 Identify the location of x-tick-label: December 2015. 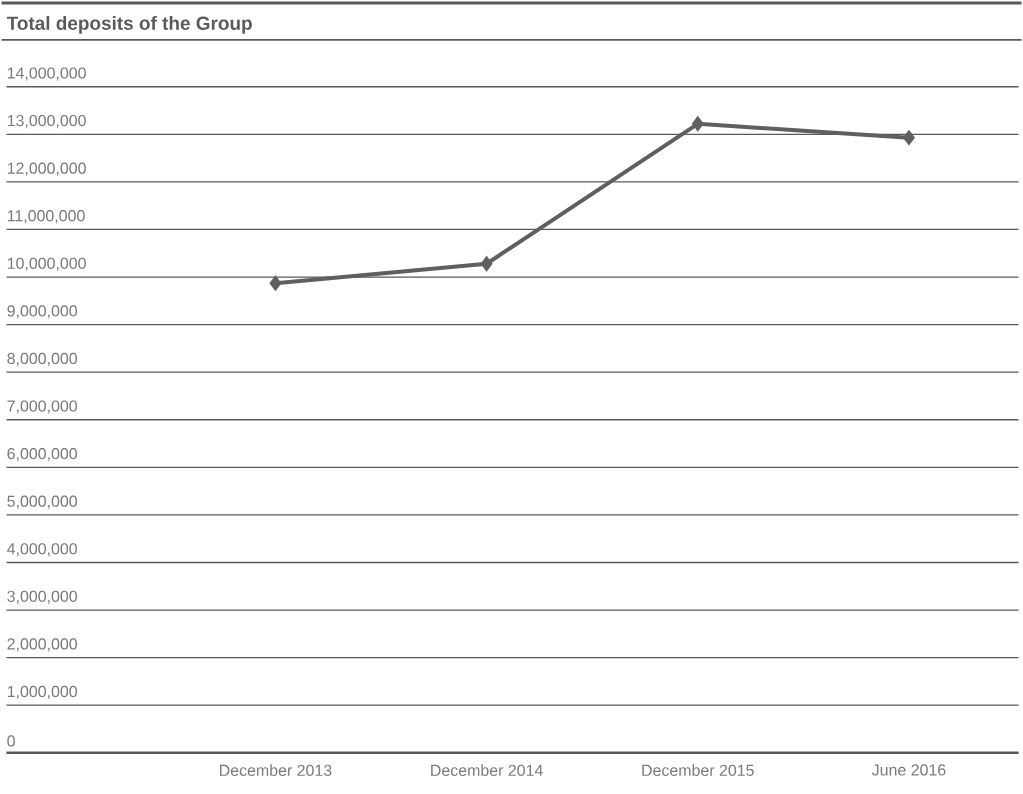
(698, 770).